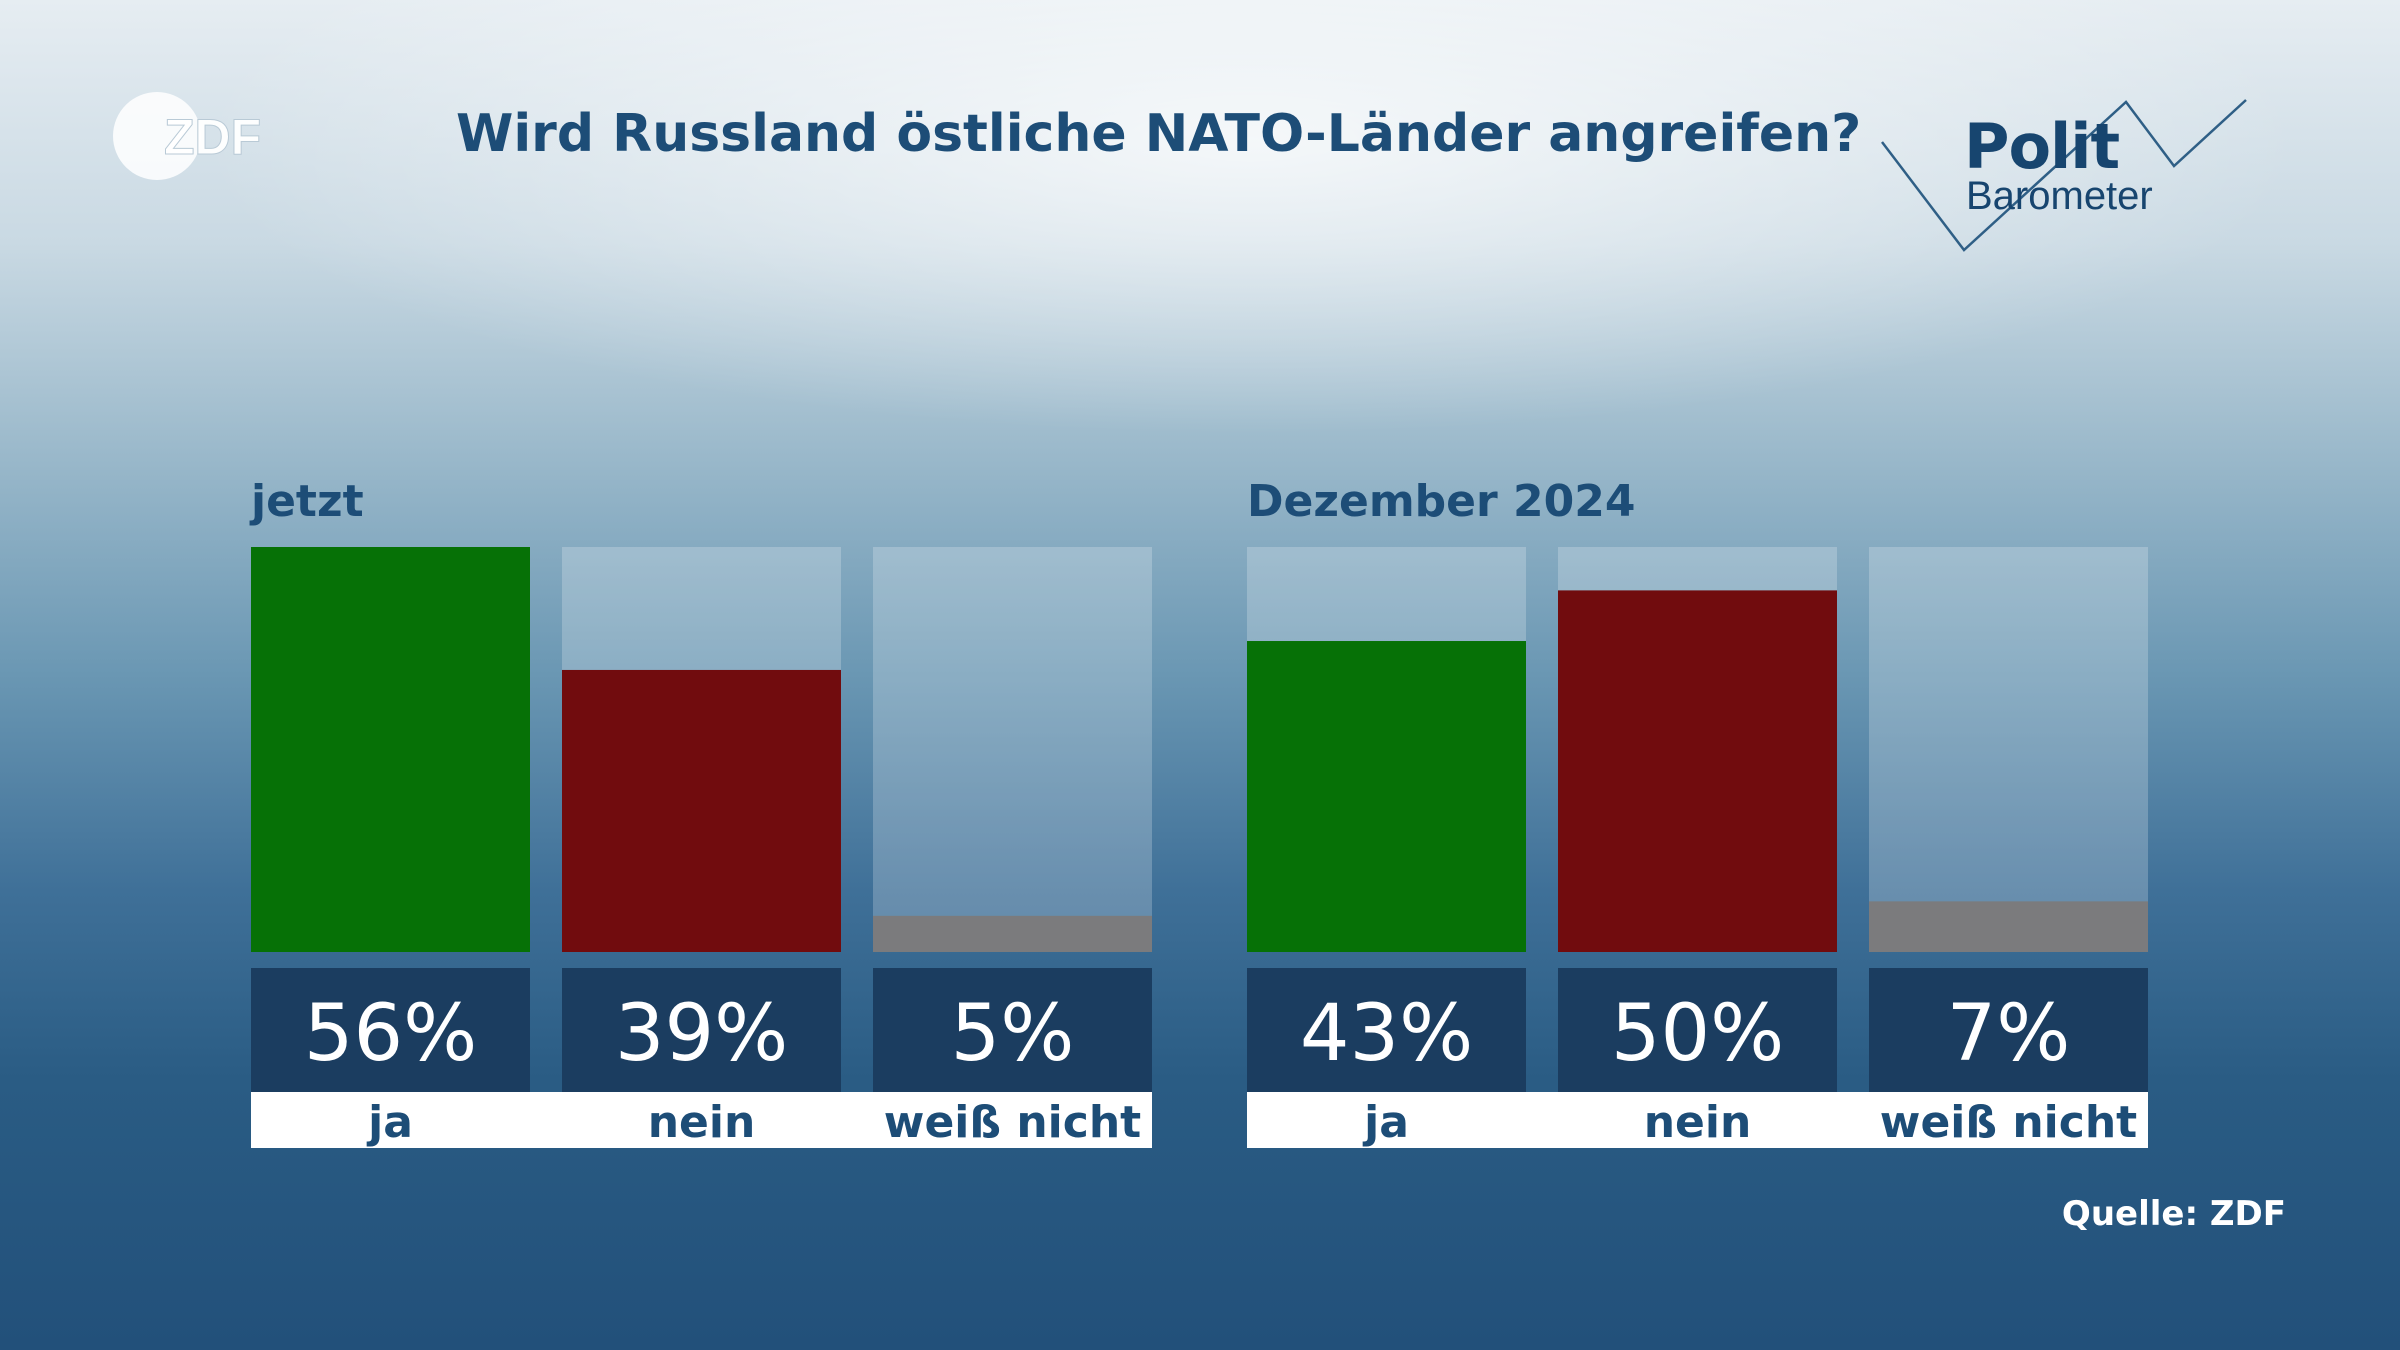 The width and height of the screenshot is (2400, 1350). What do you see at coordinates (1697, 771) in the screenshot?
I see `bar-nein-dezember-2024` at bounding box center [1697, 771].